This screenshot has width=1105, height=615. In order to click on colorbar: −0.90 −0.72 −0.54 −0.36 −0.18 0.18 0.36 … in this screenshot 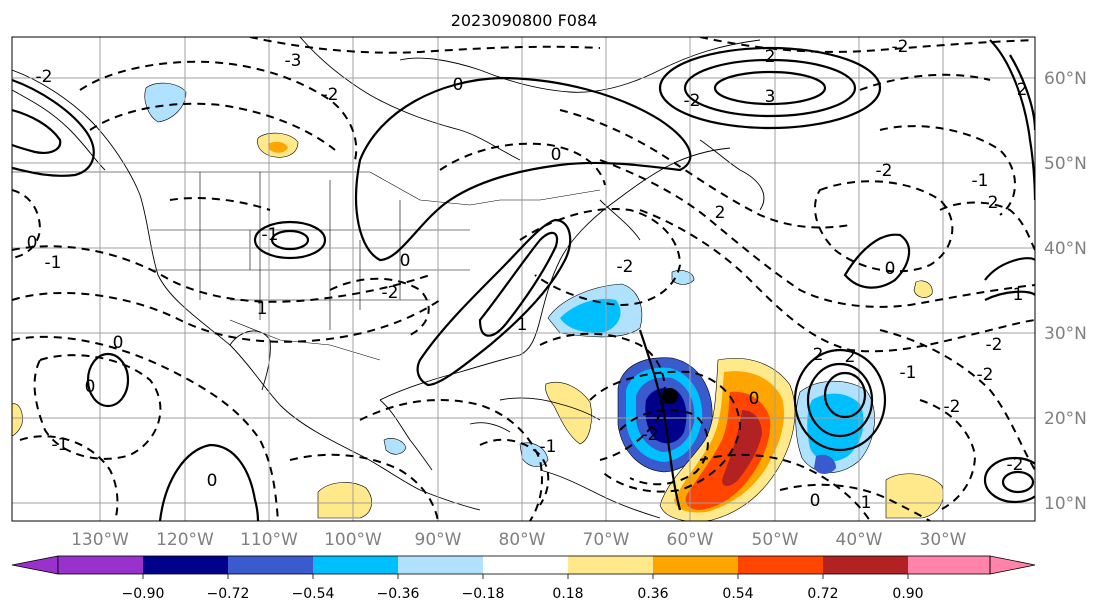, I will do `click(523, 578)`.